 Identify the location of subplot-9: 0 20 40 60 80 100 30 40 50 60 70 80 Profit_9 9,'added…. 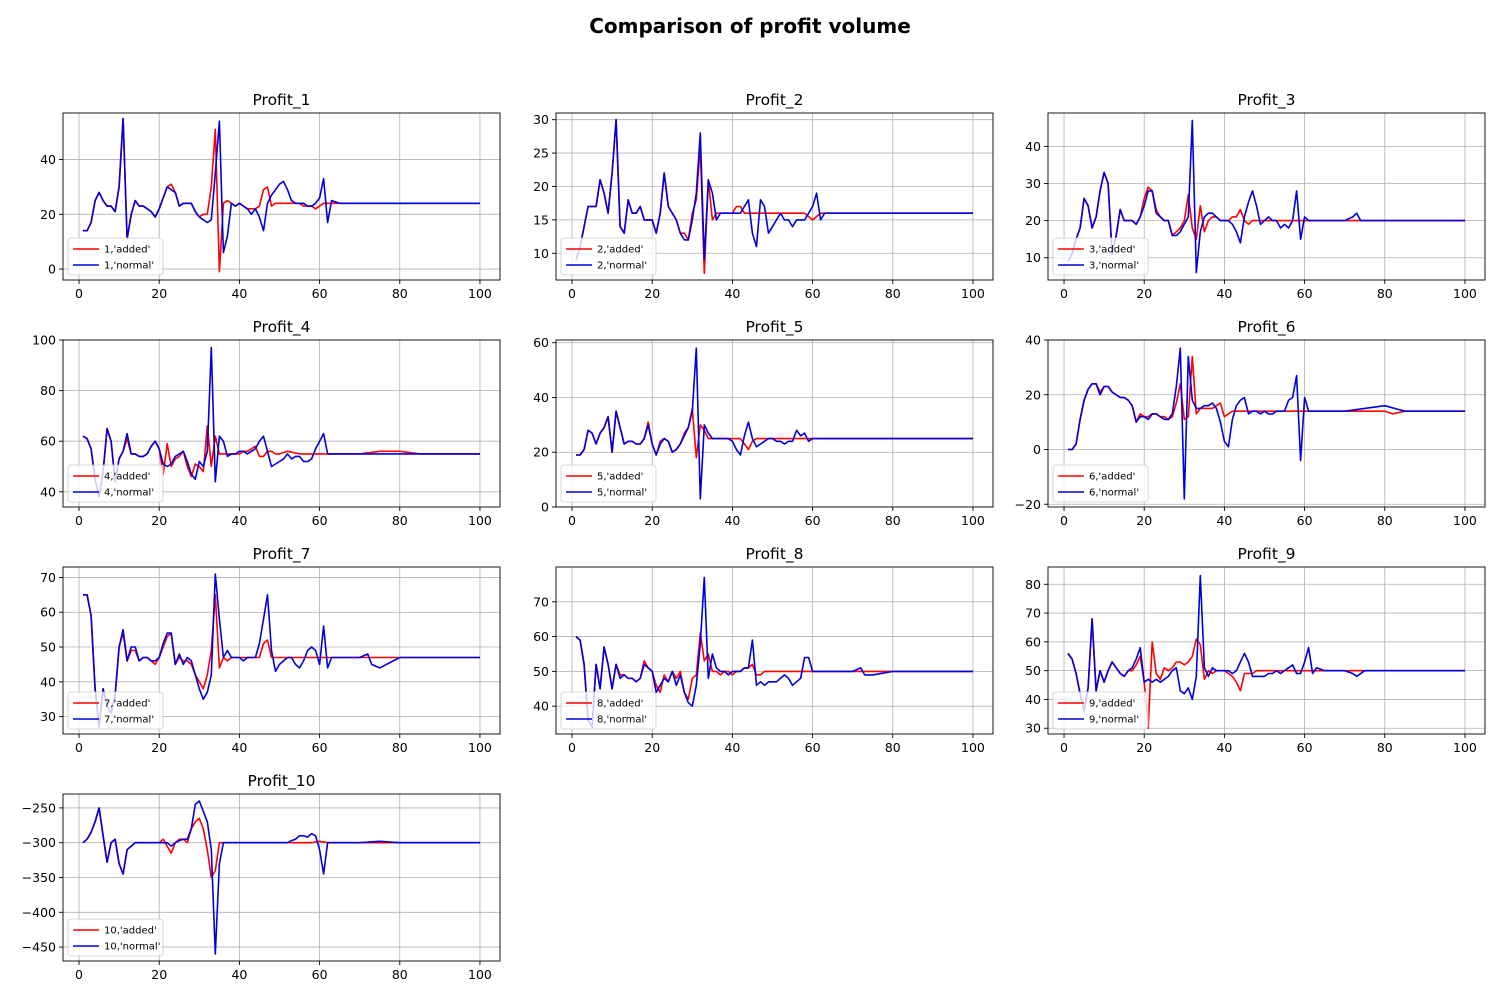
(1255, 650).